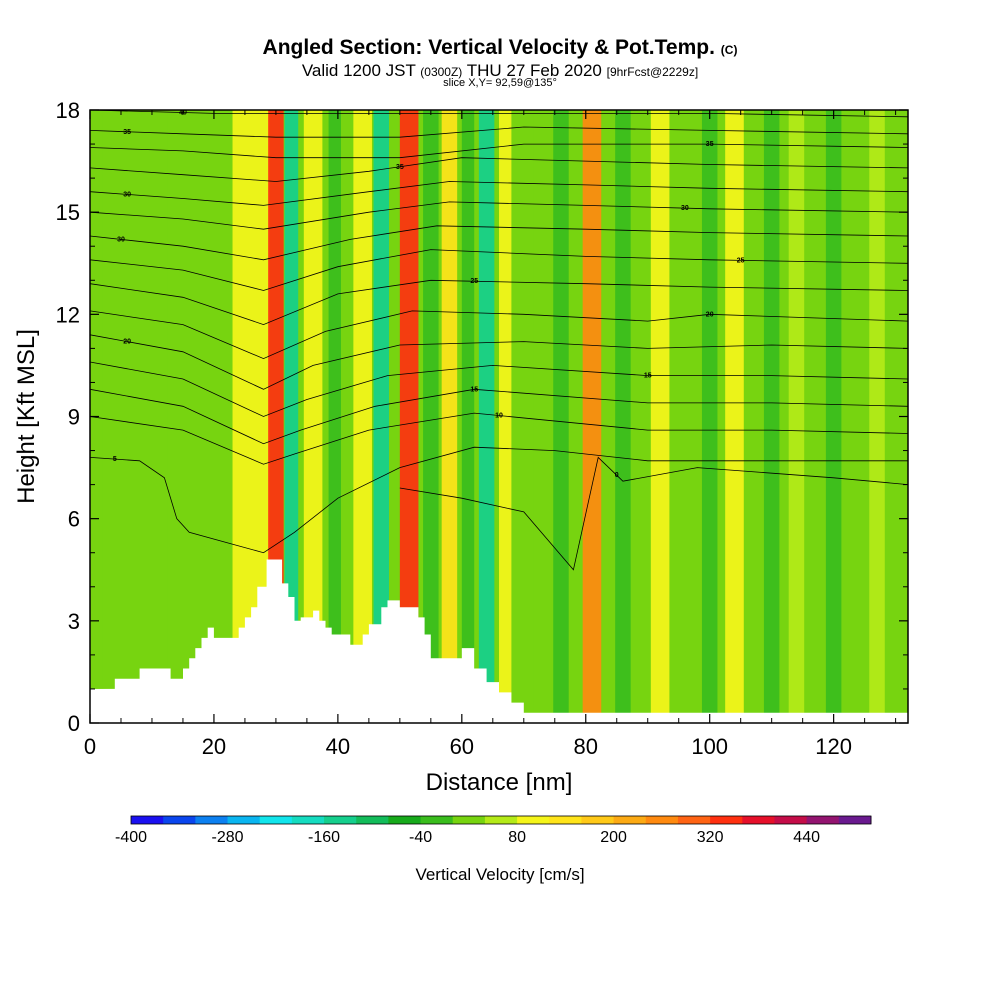 This screenshot has height=1000, width=1000. I want to click on theta-label-3: 35, so click(400, 167).